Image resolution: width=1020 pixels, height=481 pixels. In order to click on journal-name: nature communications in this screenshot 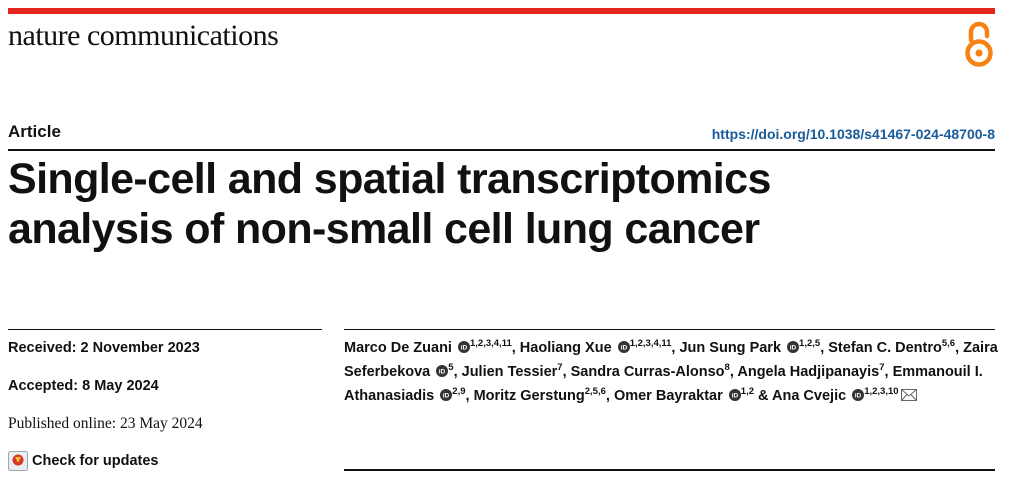, I will do `click(143, 35)`.